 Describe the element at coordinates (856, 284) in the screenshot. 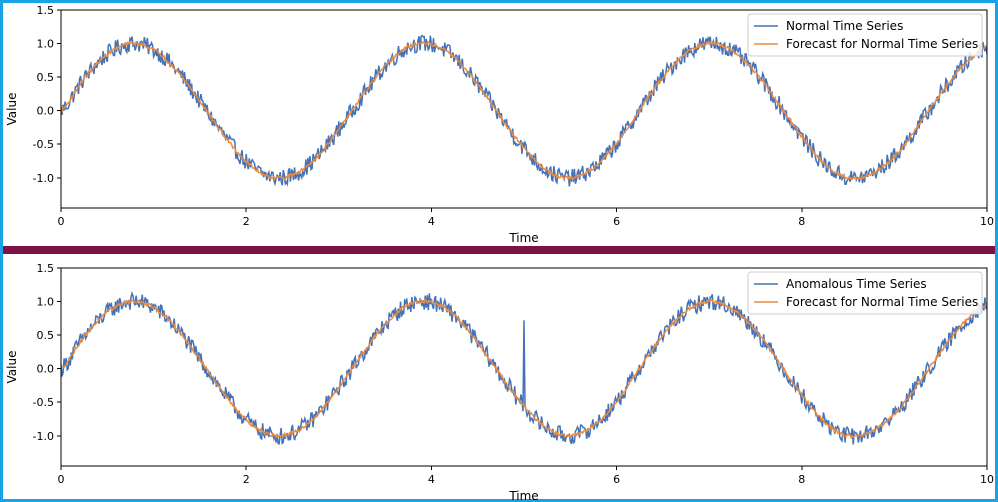

I see `legend-label: Anomalous Time Series` at that location.